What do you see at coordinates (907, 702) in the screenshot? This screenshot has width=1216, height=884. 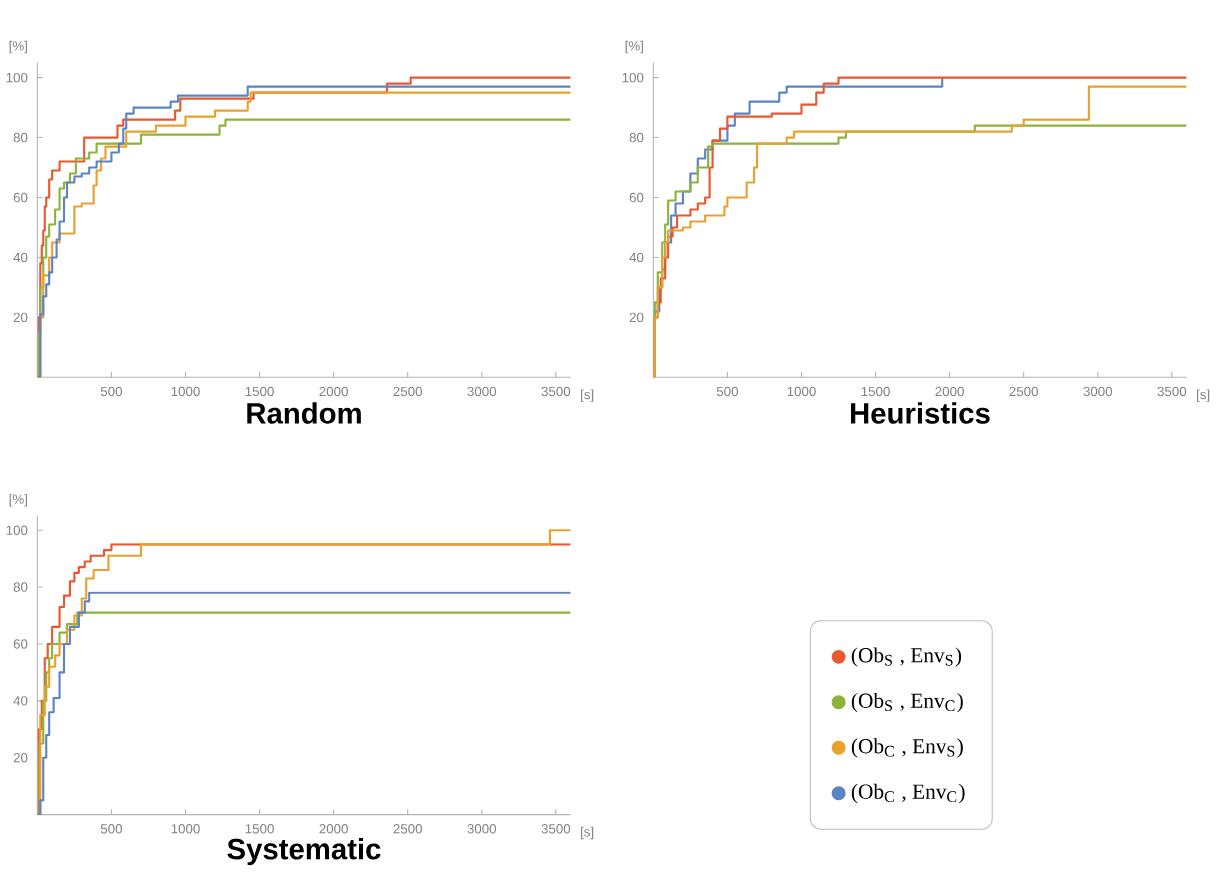 I see `legend-label: (Ob$_{S}$ , Env$_{C}$)` at bounding box center [907, 702].